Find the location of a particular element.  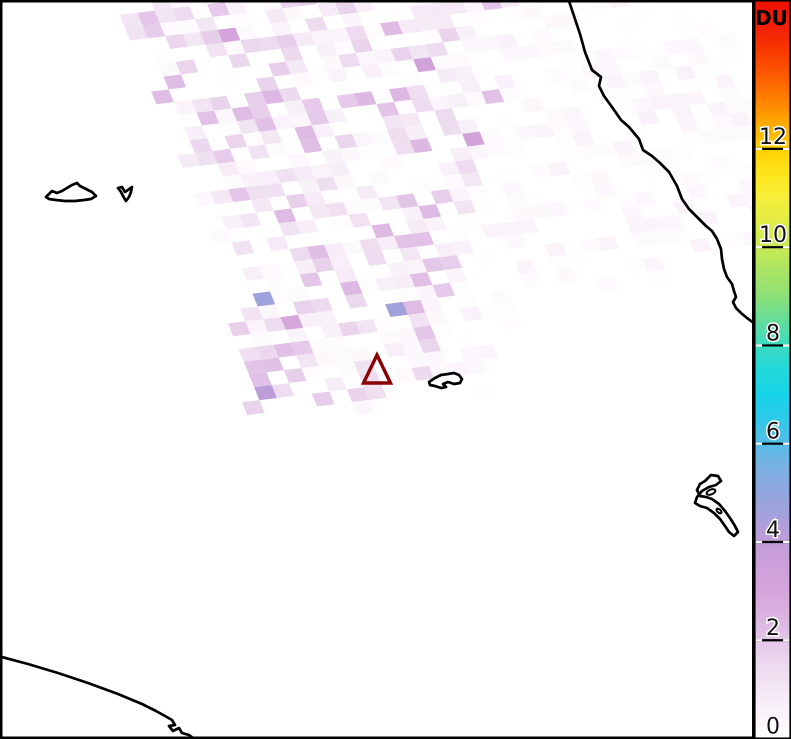

colorbar-edge-tick-right is located at coordinates (786, 148).